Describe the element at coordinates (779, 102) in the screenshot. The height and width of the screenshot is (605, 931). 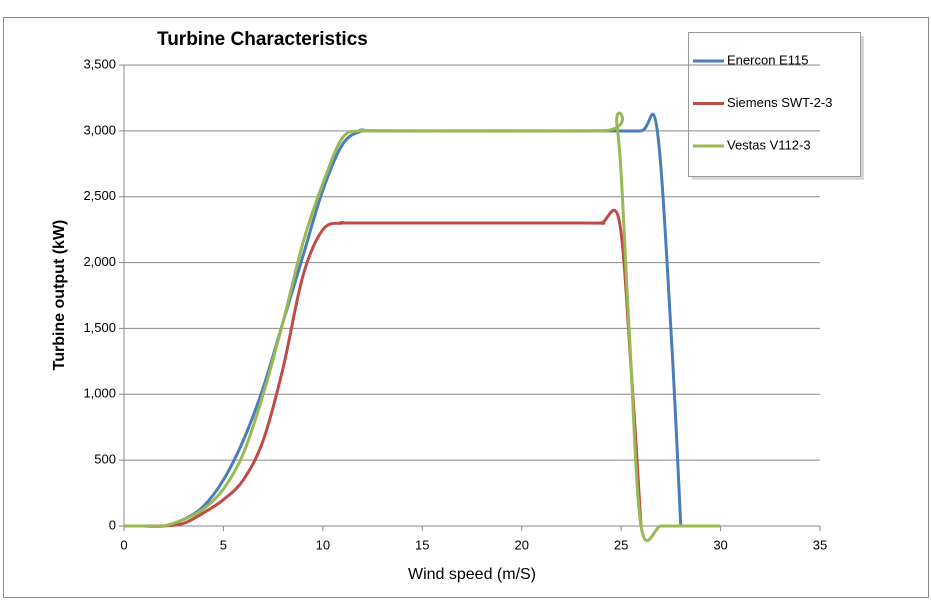
I see `legend-label: Siemens SWT-2-3` at that location.